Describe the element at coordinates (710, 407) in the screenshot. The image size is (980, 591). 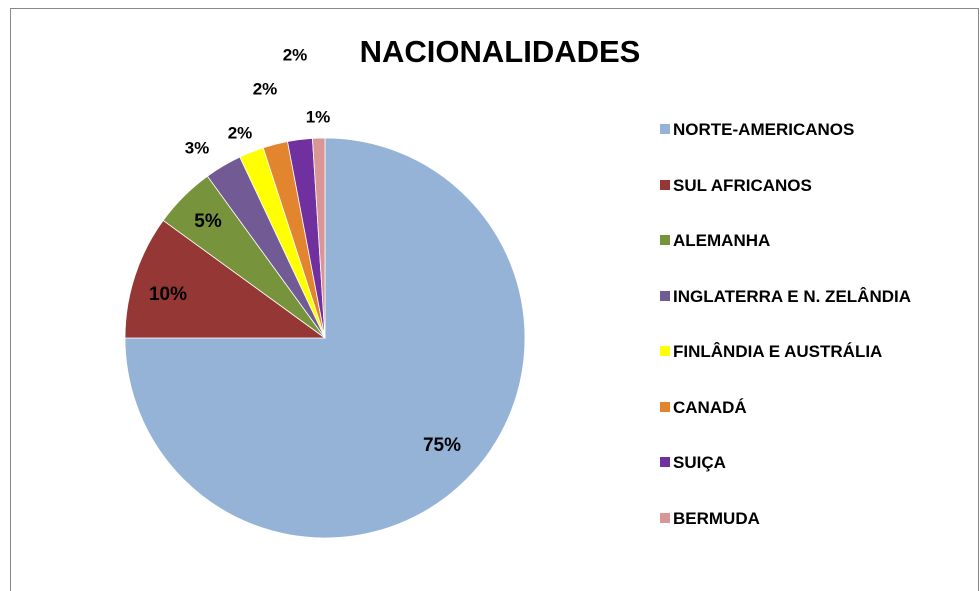
I see `legend-label: CANADÁ` at that location.